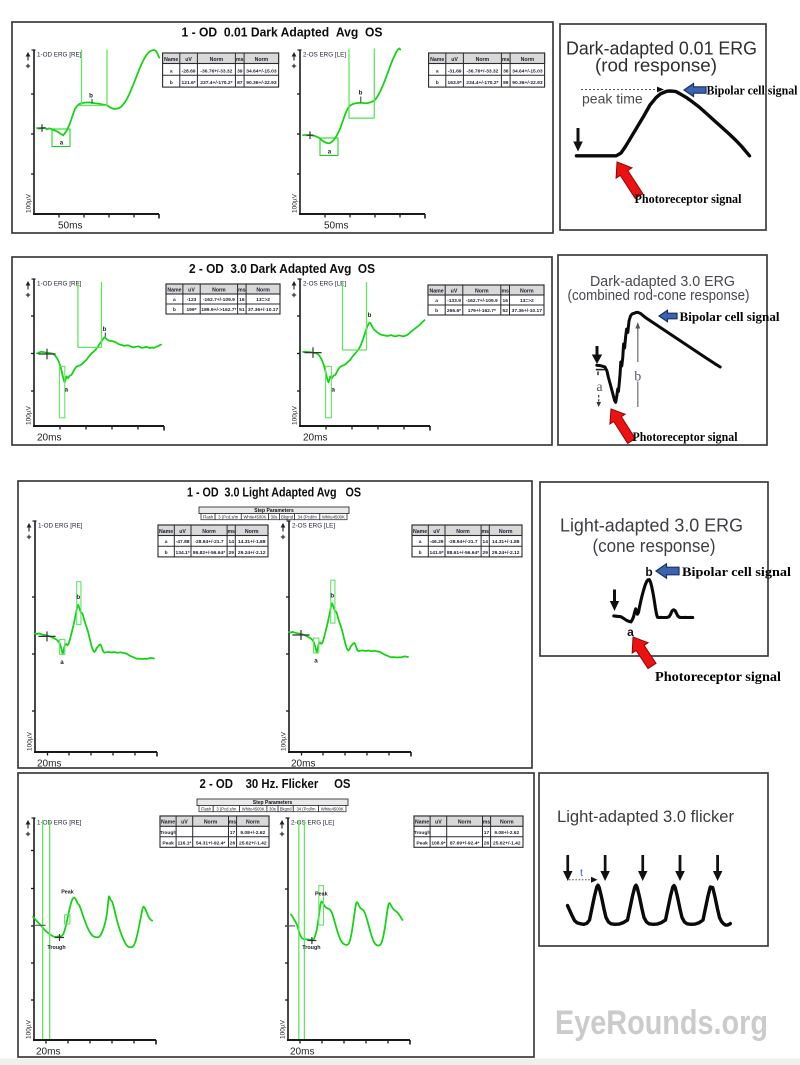  What do you see at coordinates (240, 71) in the screenshot?
I see `svg-text: 39` at bounding box center [240, 71].